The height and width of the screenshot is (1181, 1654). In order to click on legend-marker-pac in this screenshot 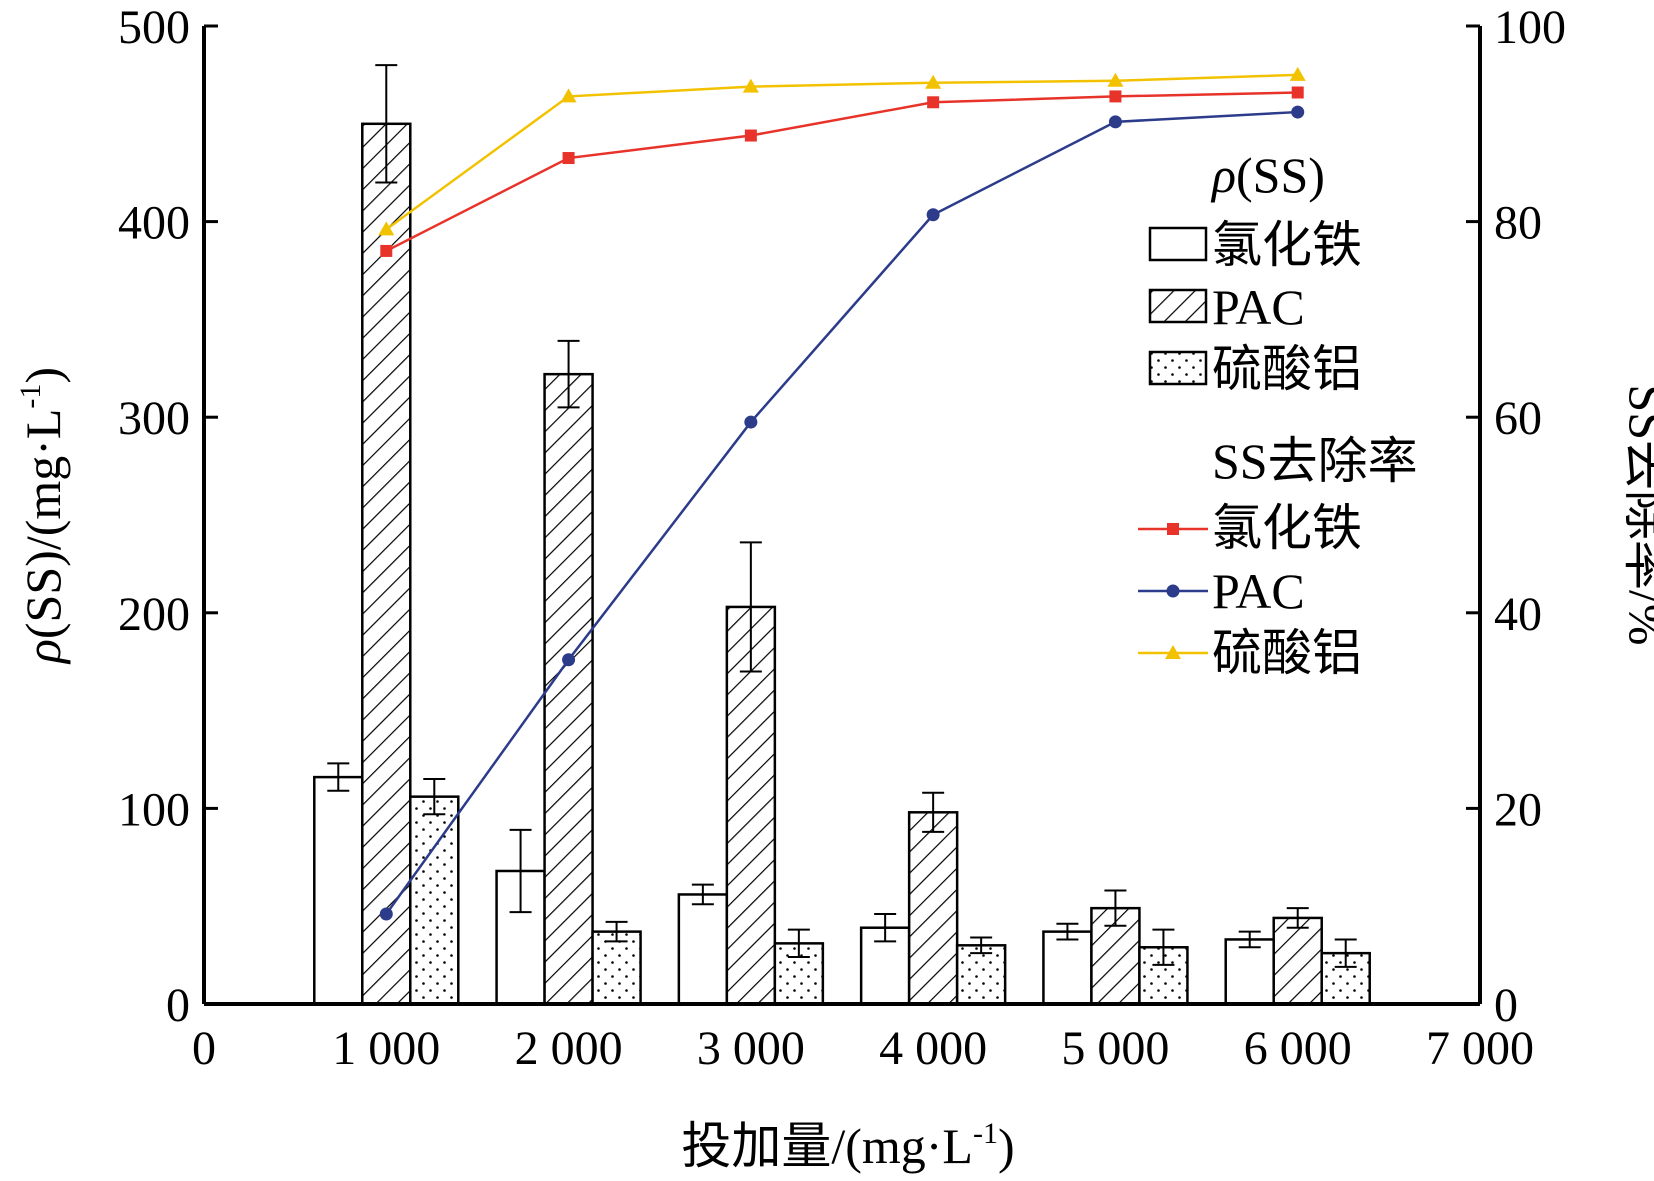, I will do `click(1173, 591)`.